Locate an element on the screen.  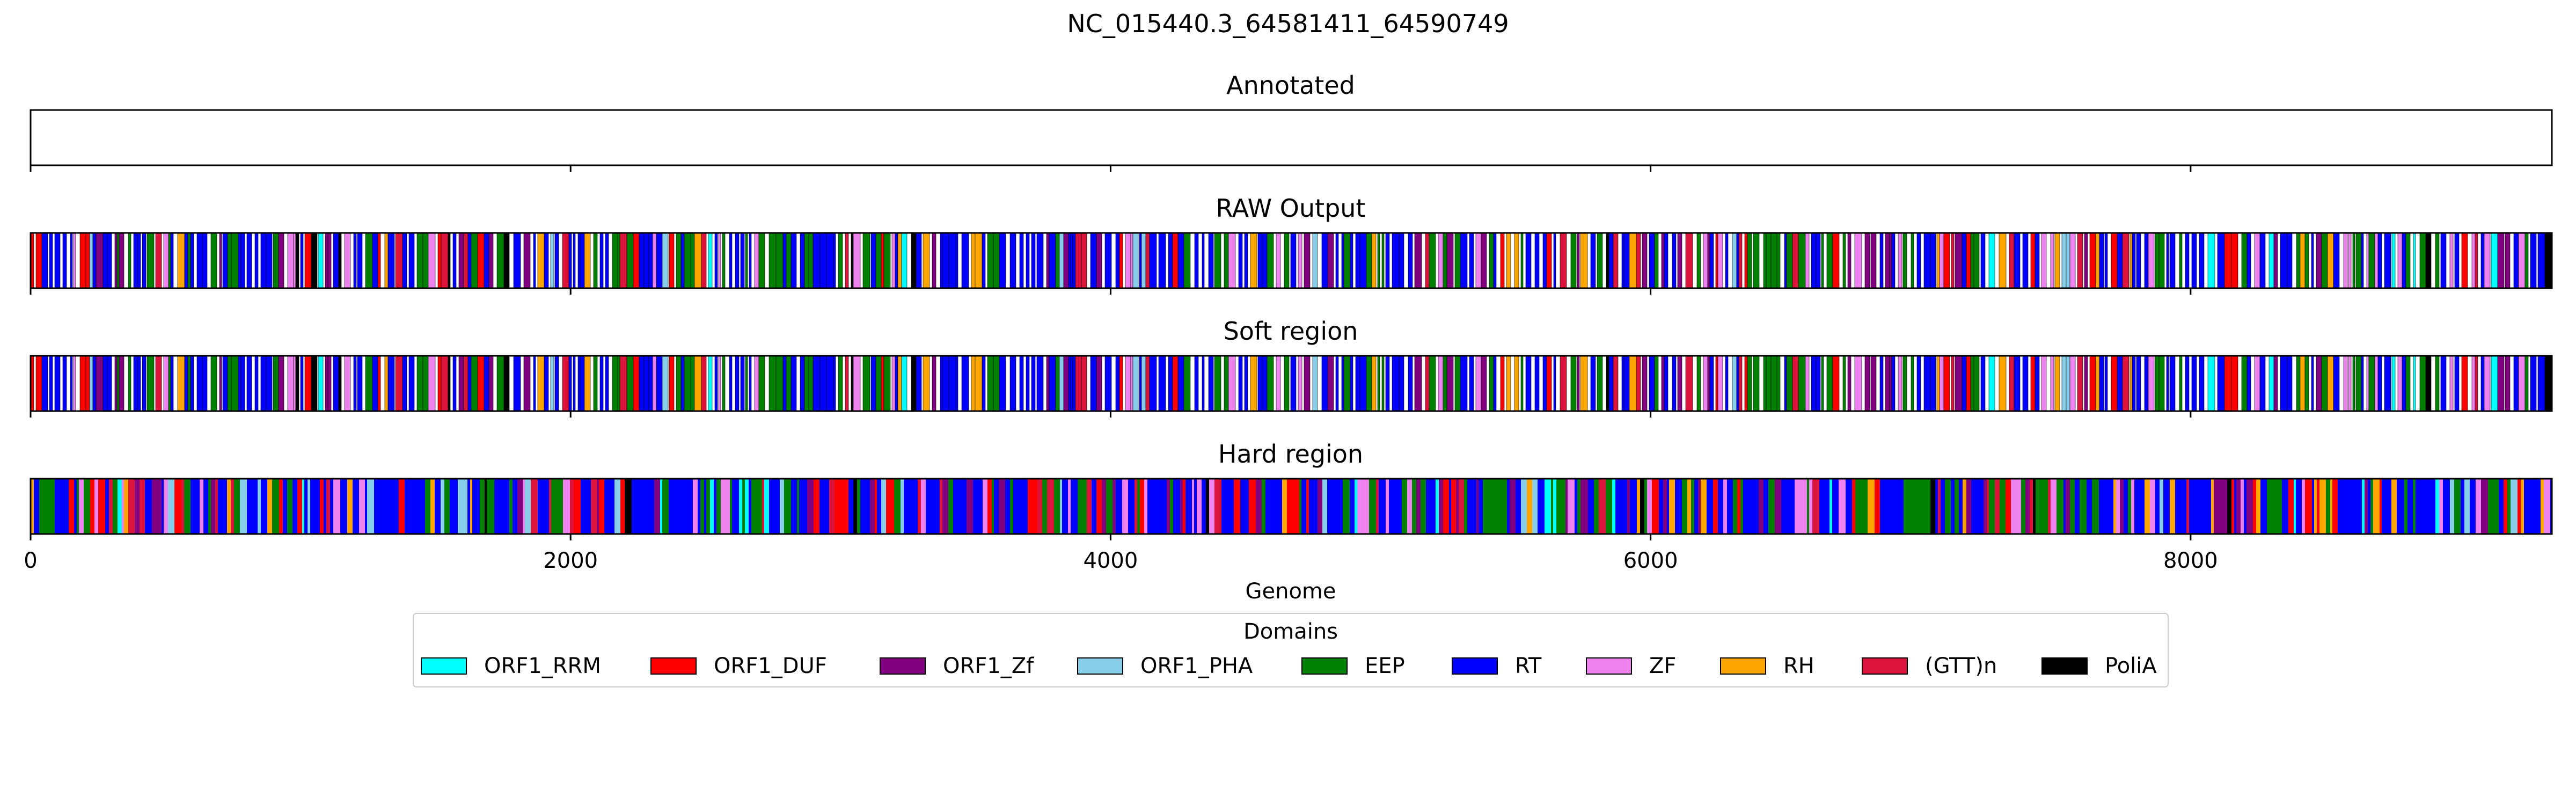
track-frame is located at coordinates (1291, 260).